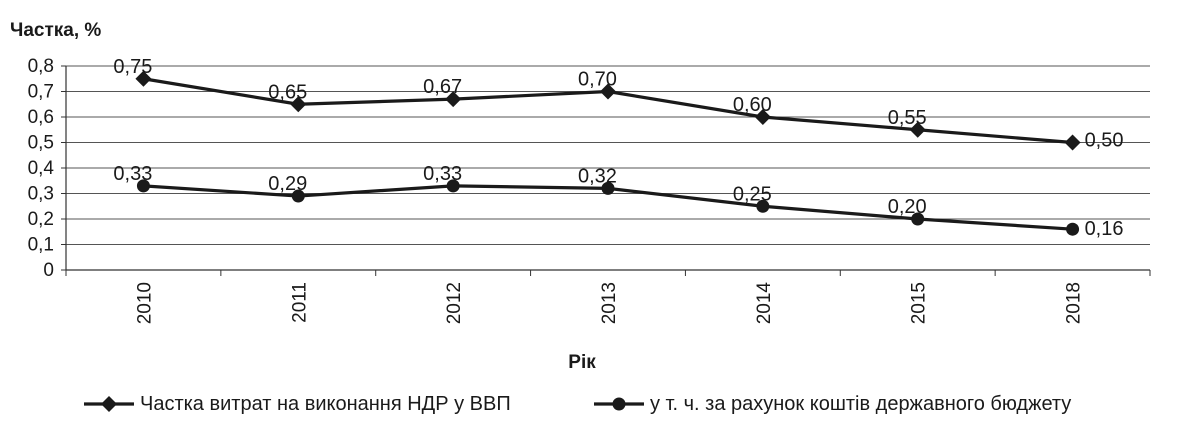 The height and width of the screenshot is (426, 1179). What do you see at coordinates (1104, 229) in the screenshot?
I see `data-label: 0,16` at bounding box center [1104, 229].